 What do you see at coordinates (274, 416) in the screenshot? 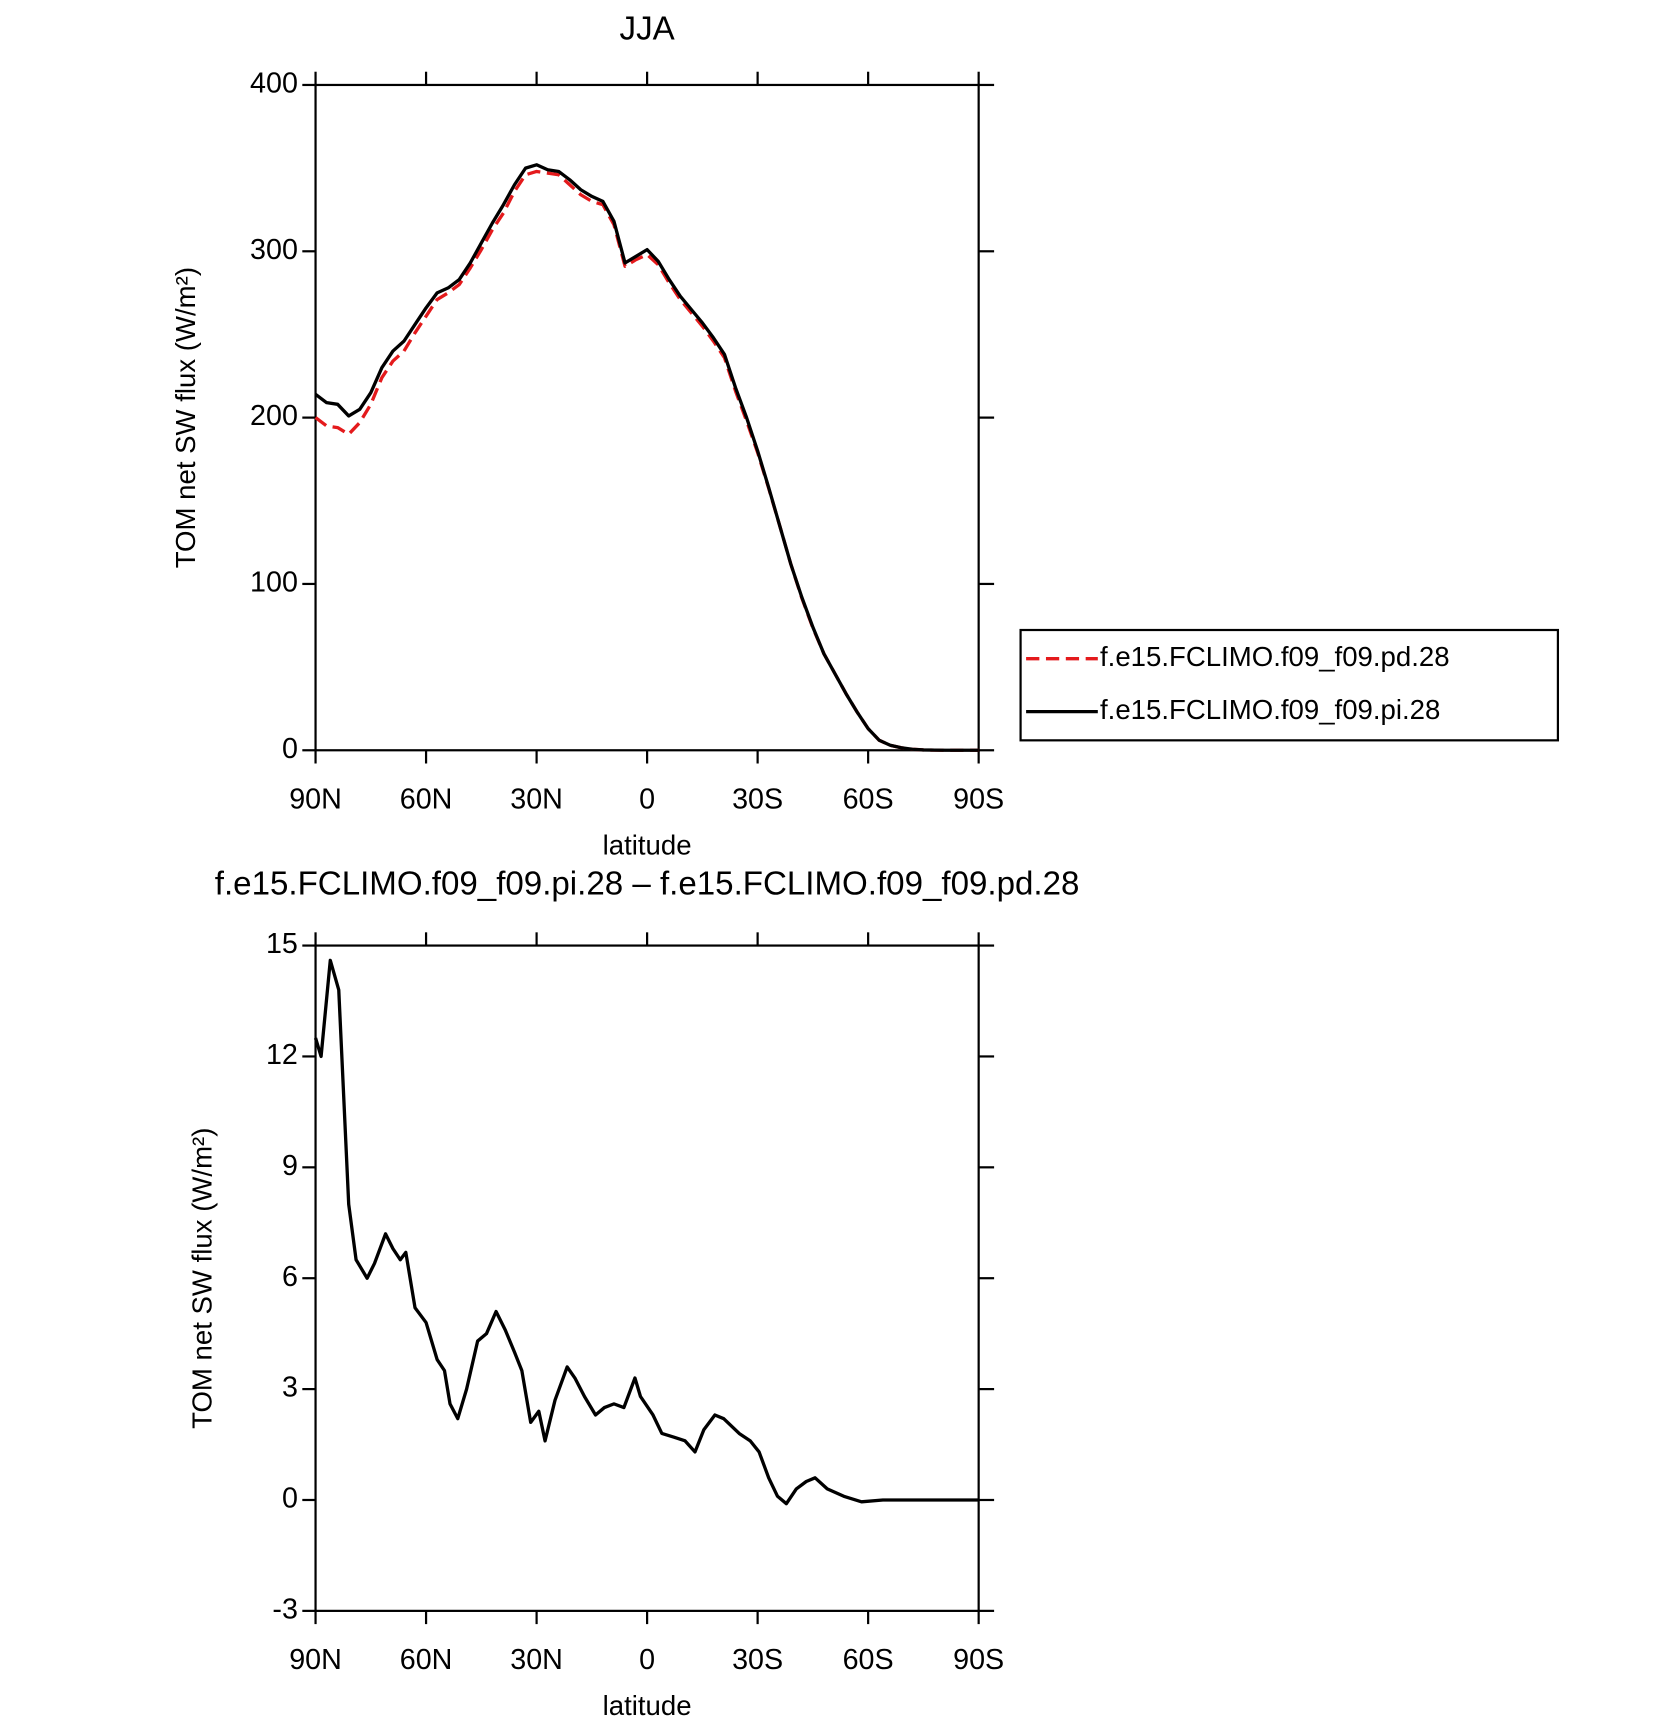
I see `y-tick-label: 200` at bounding box center [274, 416].